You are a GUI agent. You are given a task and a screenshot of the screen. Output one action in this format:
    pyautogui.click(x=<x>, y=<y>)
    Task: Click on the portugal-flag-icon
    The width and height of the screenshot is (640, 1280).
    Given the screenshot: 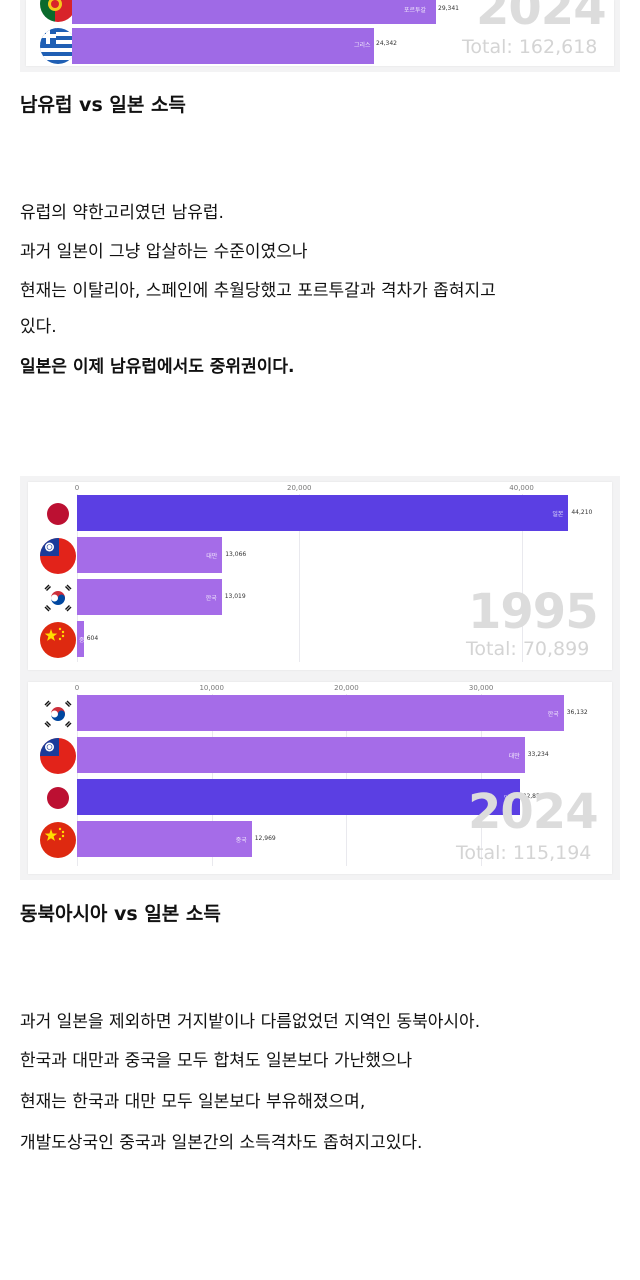 What is the action you would take?
    pyautogui.click(x=58, y=11)
    